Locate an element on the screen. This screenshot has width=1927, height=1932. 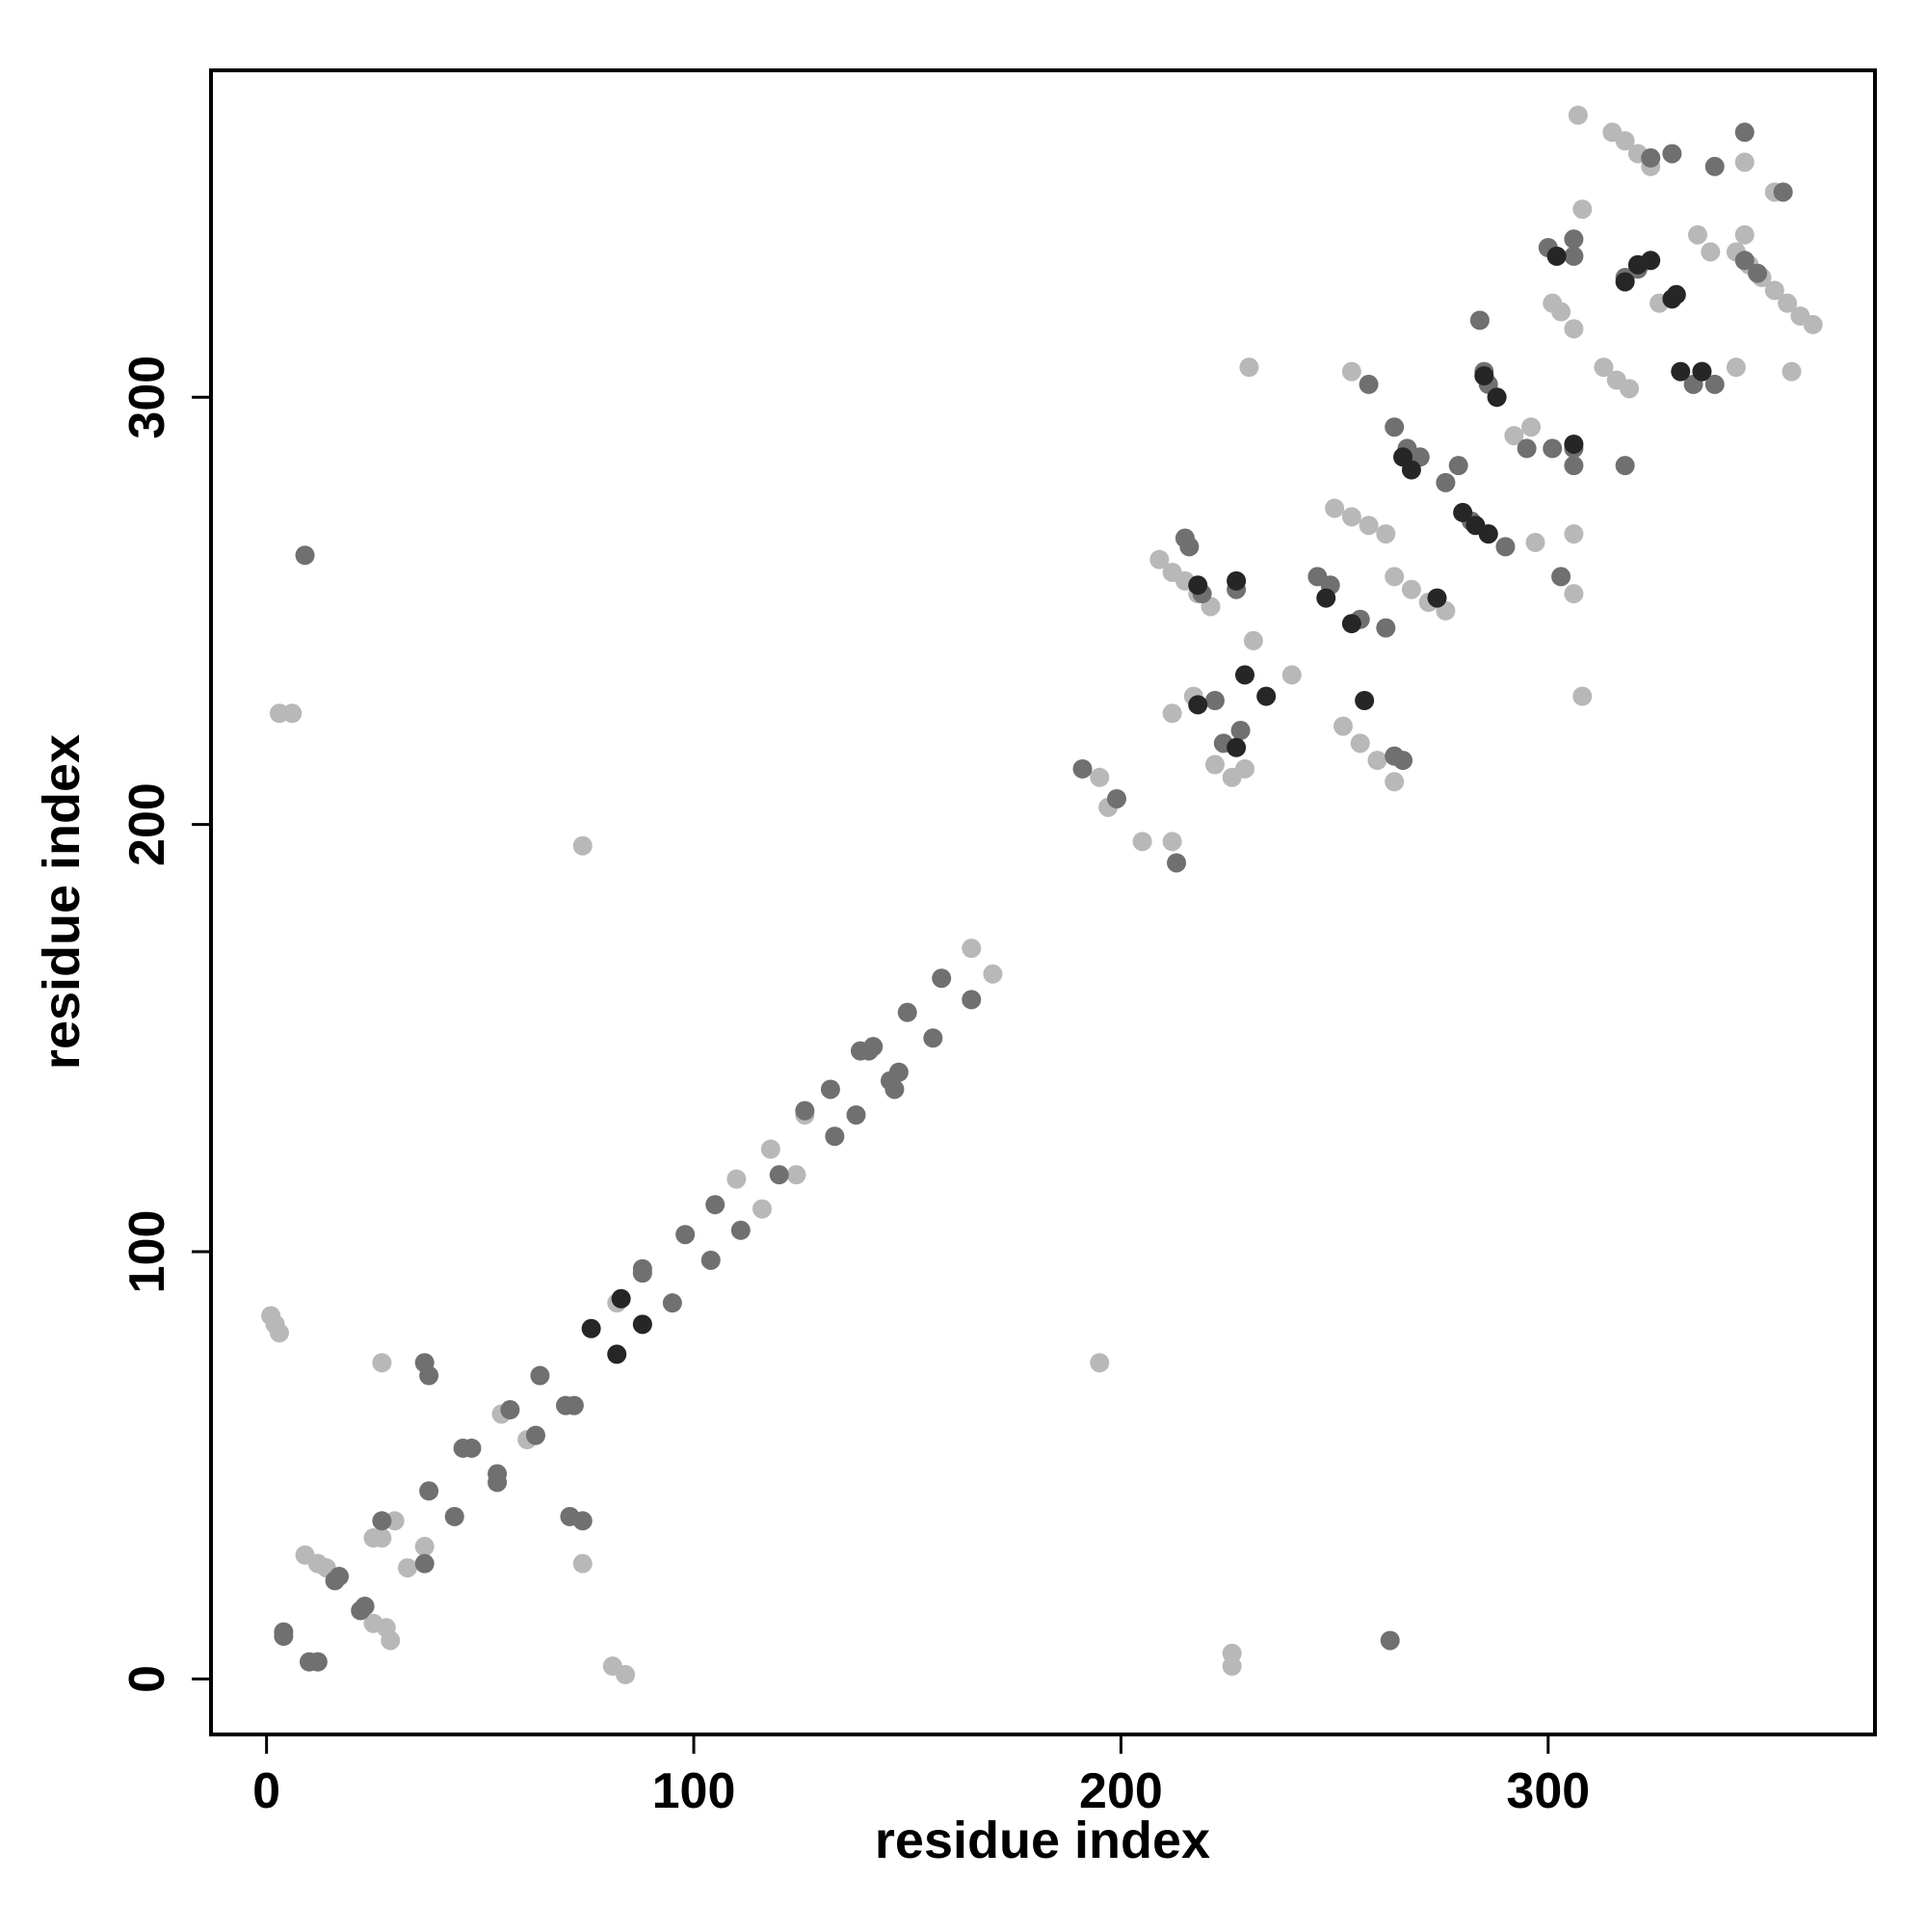
x-axis-title: residue index is located at coordinates (1043, 1840).